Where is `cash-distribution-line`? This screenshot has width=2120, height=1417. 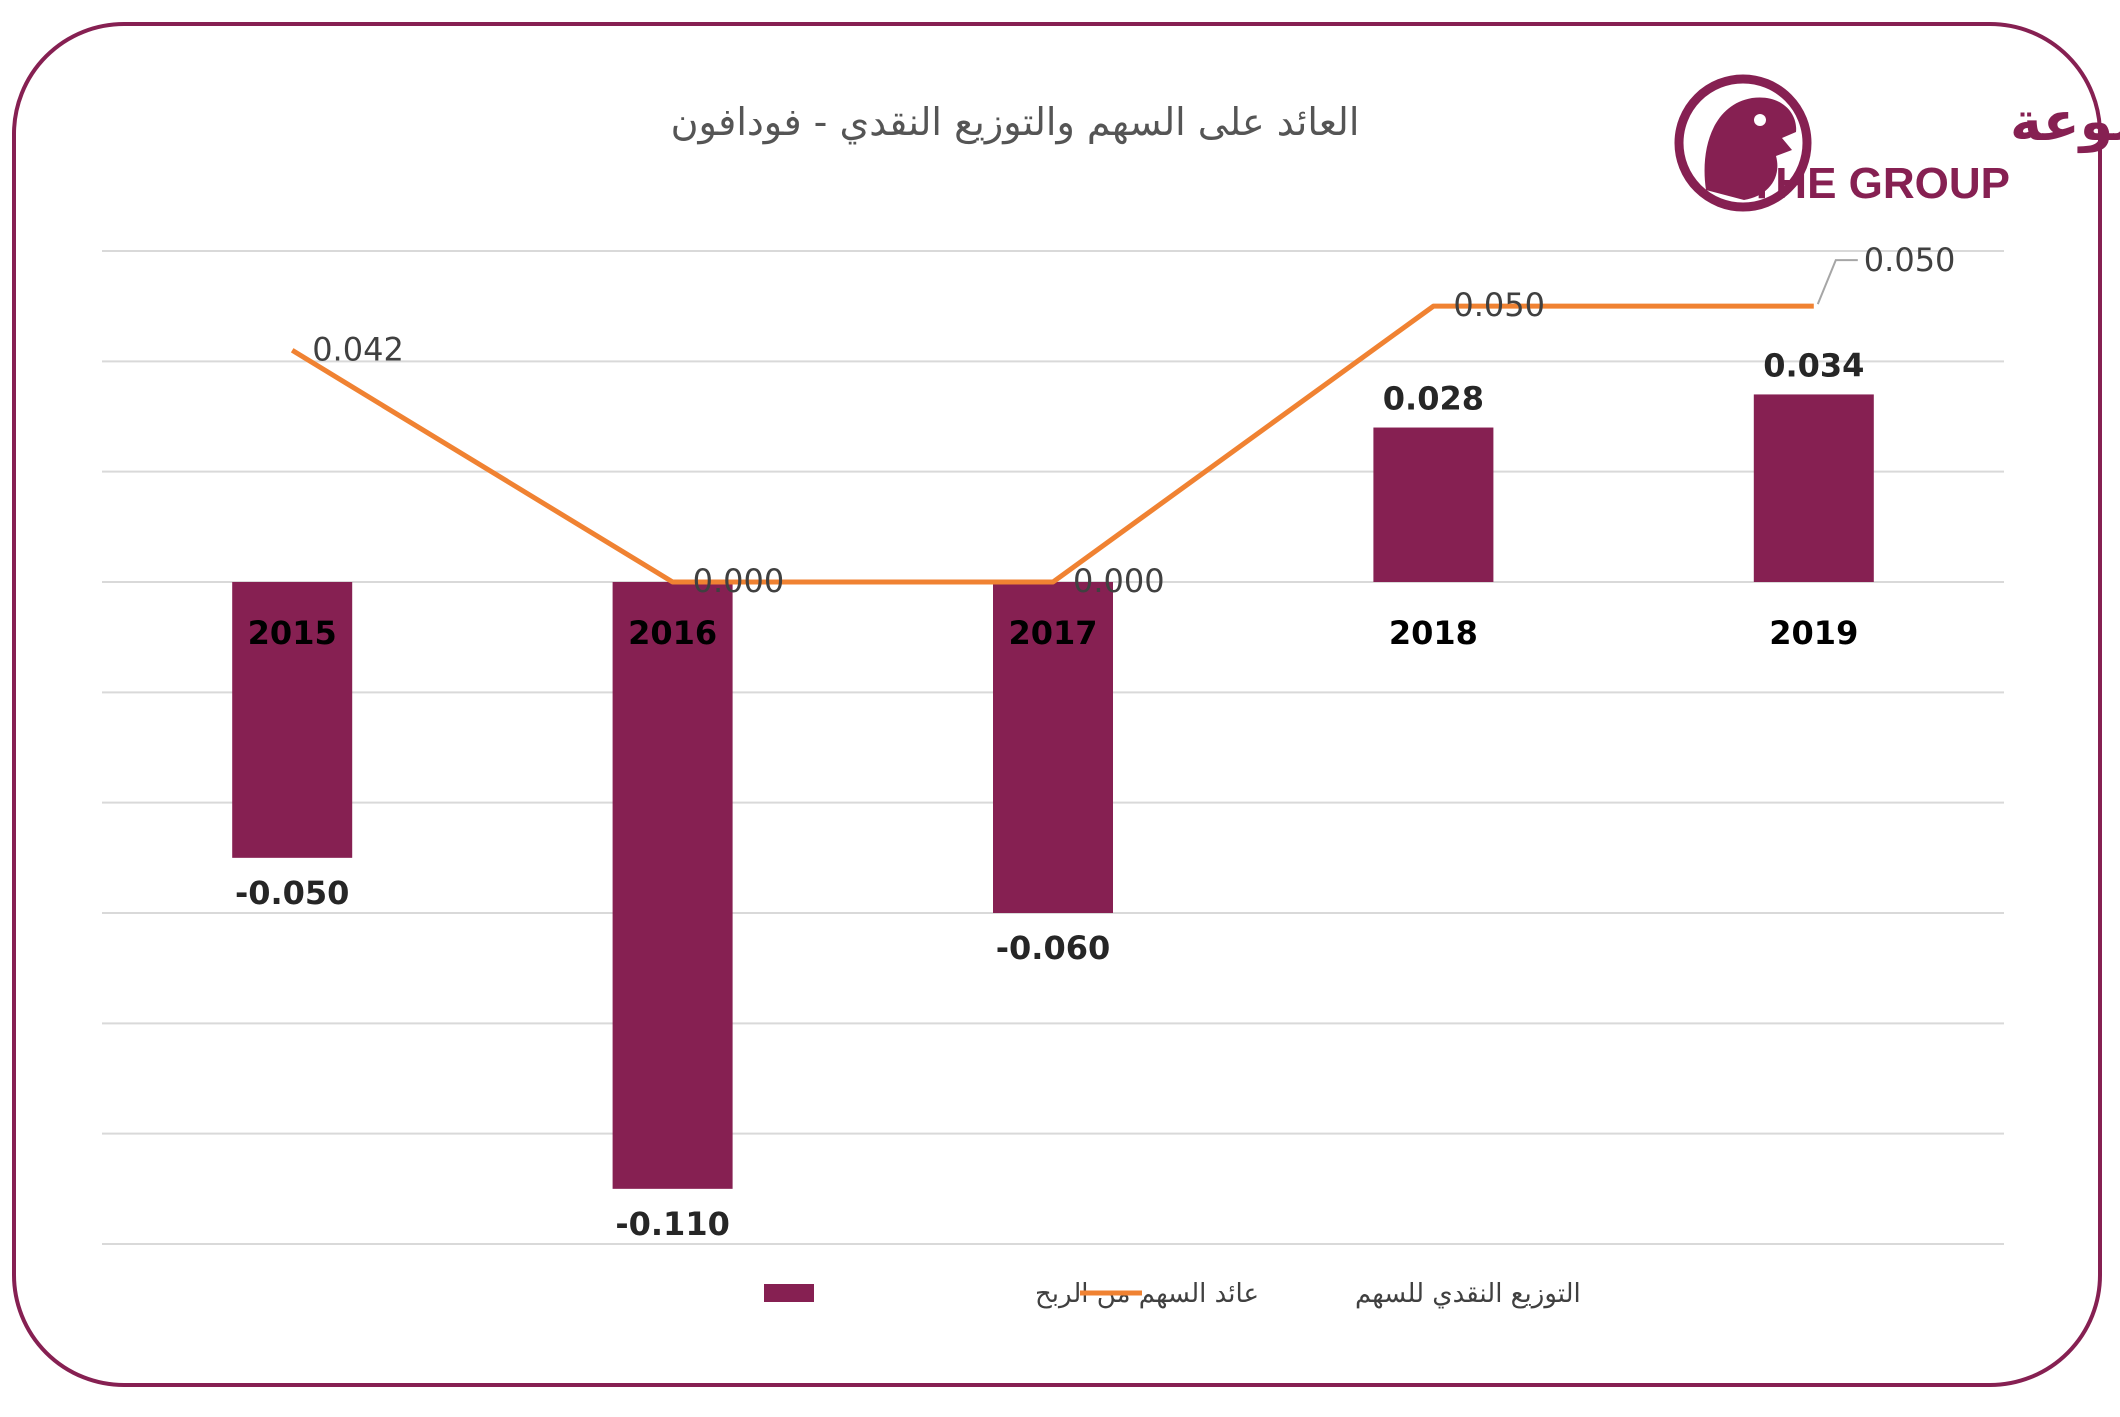 cash-distribution-line is located at coordinates (1052, 444).